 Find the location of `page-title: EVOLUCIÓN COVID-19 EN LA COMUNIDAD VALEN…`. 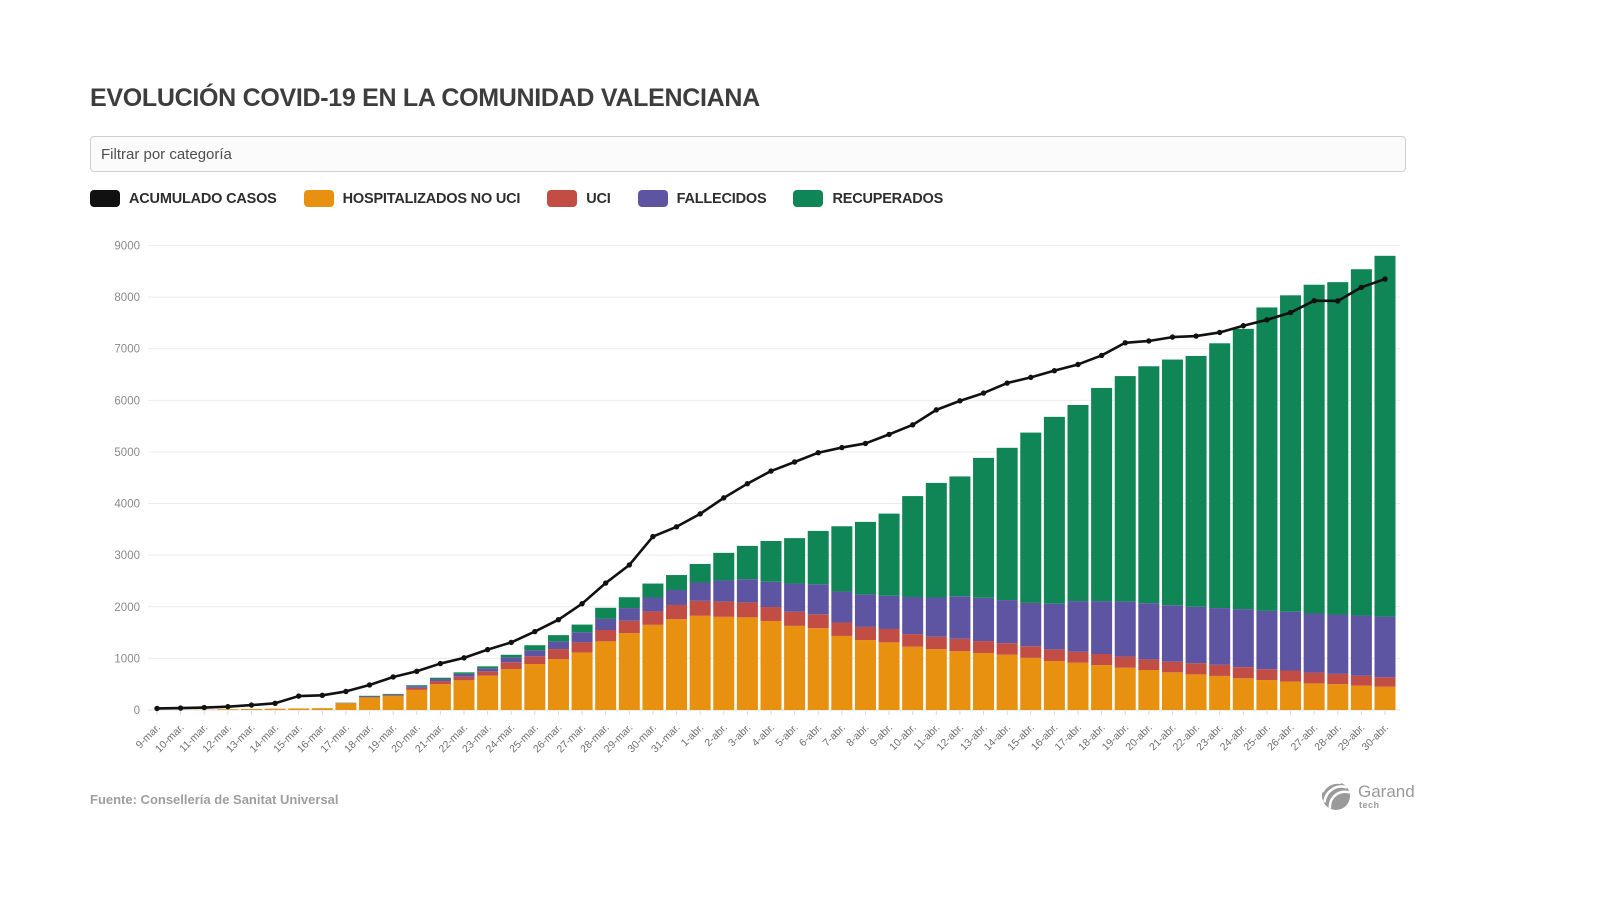

page-title: EVOLUCIÓN COVID-19 EN LA COMUNIDAD VALEN… is located at coordinates (425, 98).